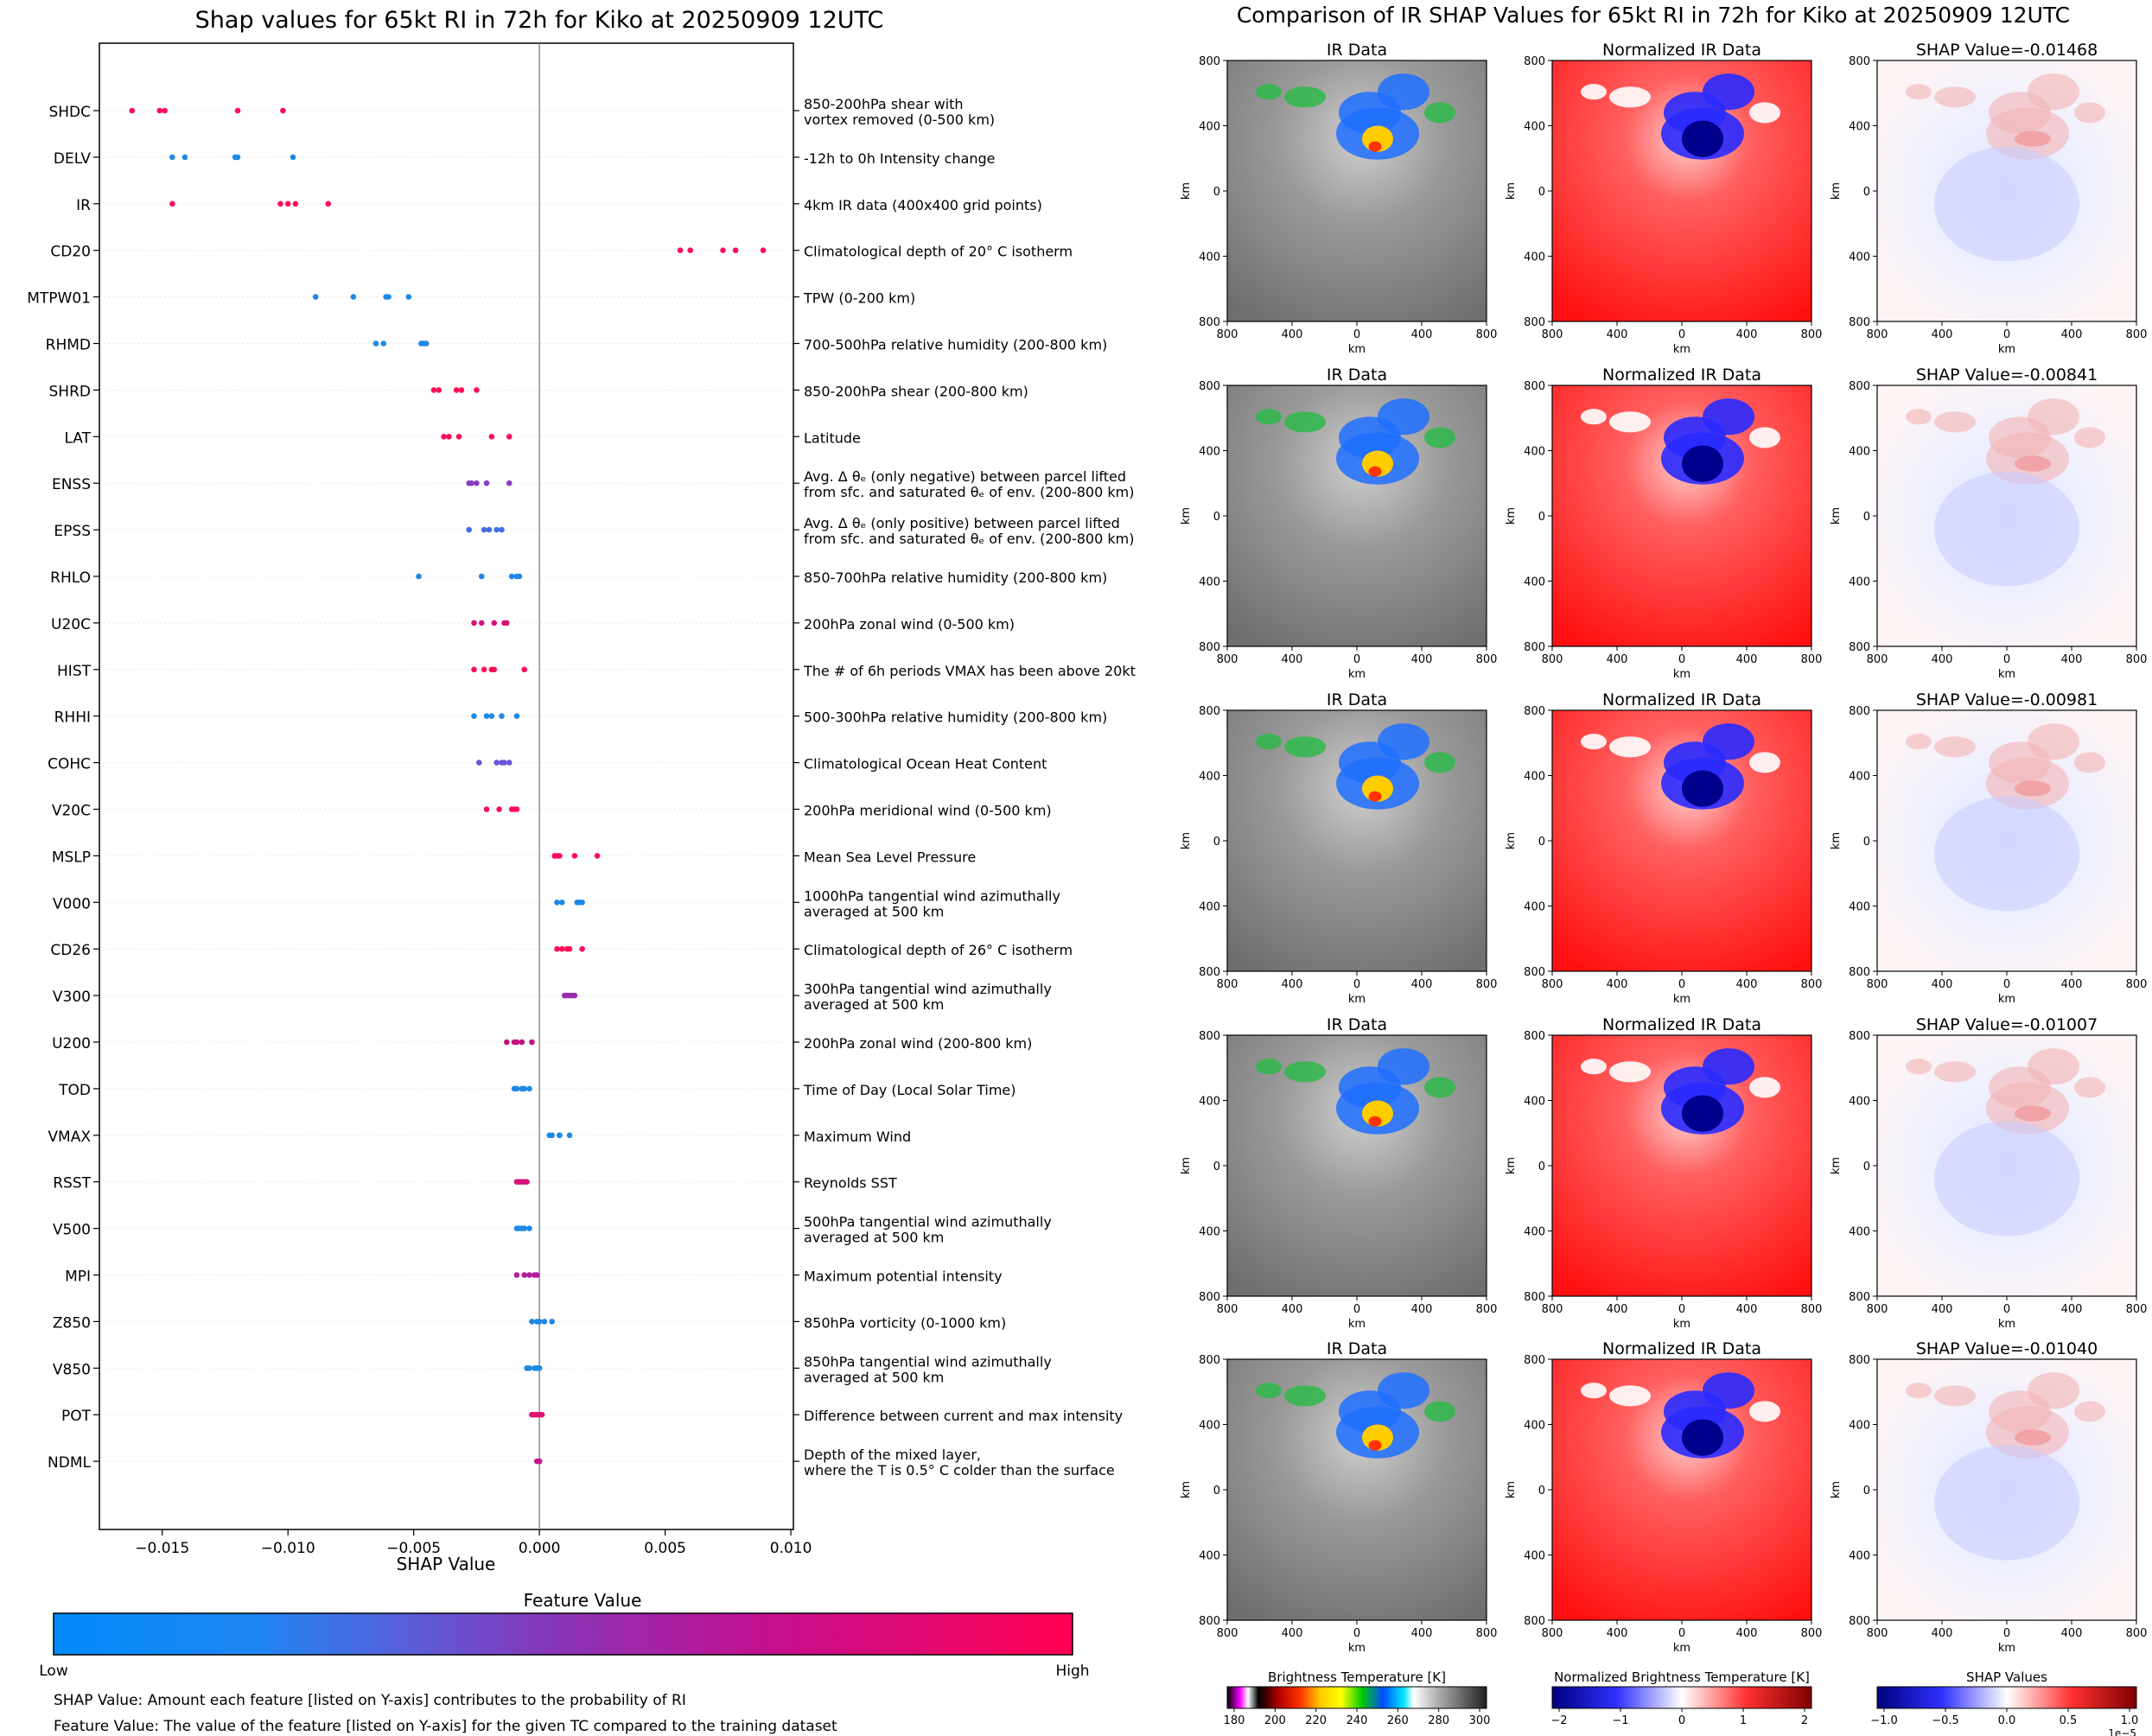 The height and width of the screenshot is (1736, 2152). Describe the element at coordinates (909, 1090) in the screenshot. I see `feature-description: Time of Day (Local Solar Time)` at that location.